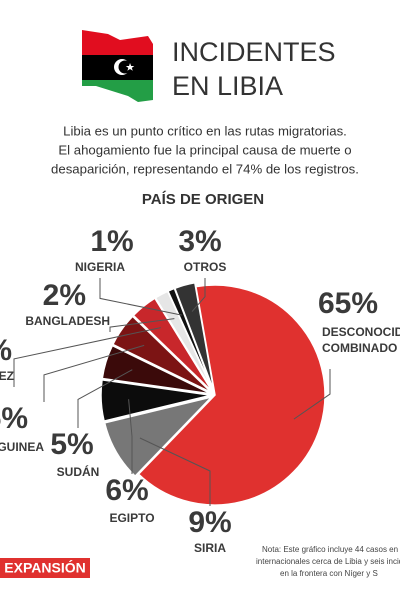  Describe the element at coordinates (209, 522) in the screenshot. I see `value-label: 9%` at that location.